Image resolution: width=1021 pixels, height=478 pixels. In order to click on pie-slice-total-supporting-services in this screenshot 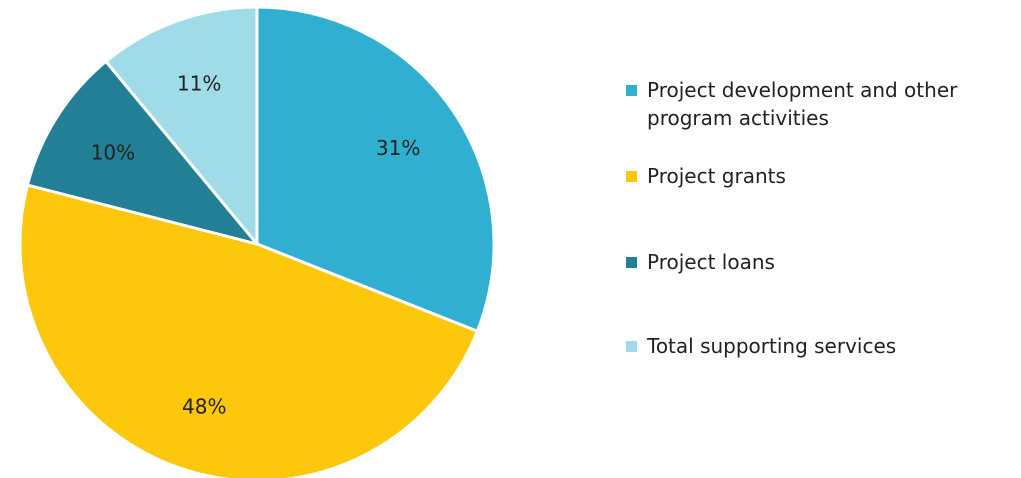, I will do `click(181, 125)`.